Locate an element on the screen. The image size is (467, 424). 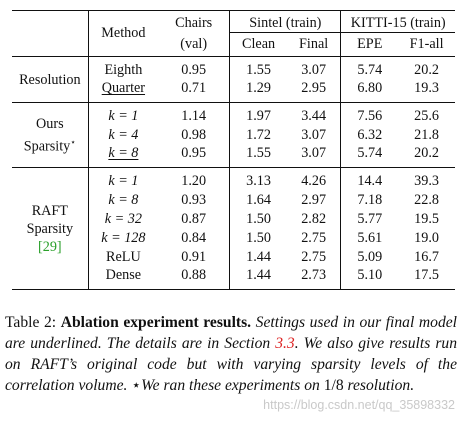
final-cell: 2.73 is located at coordinates (314, 278).